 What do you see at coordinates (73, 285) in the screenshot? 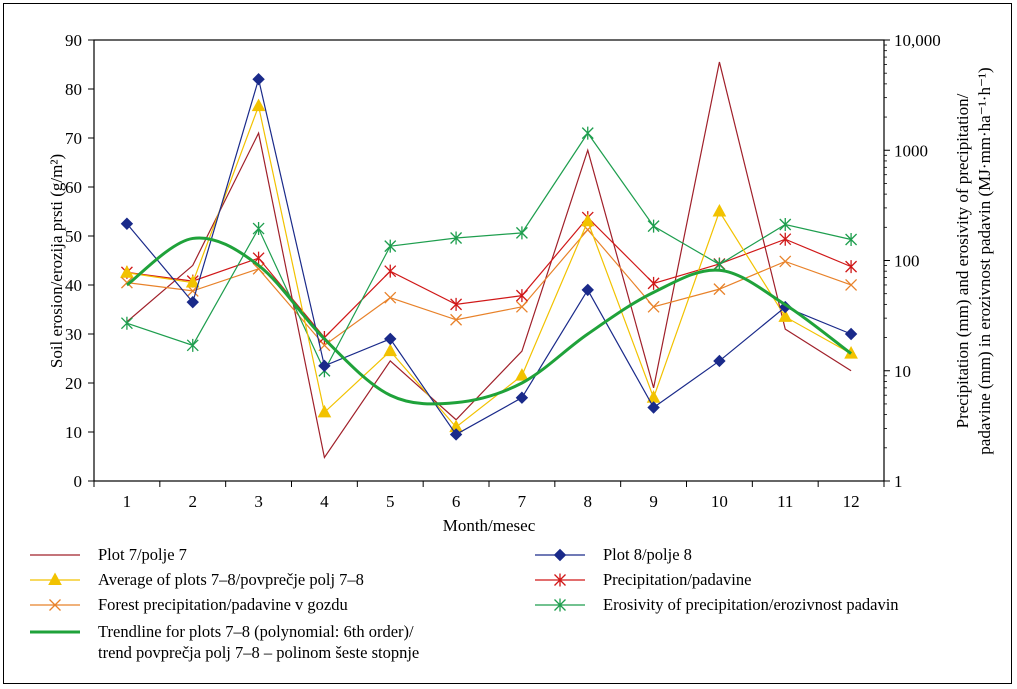
I see `y-left-tick-label: 40` at bounding box center [73, 285].